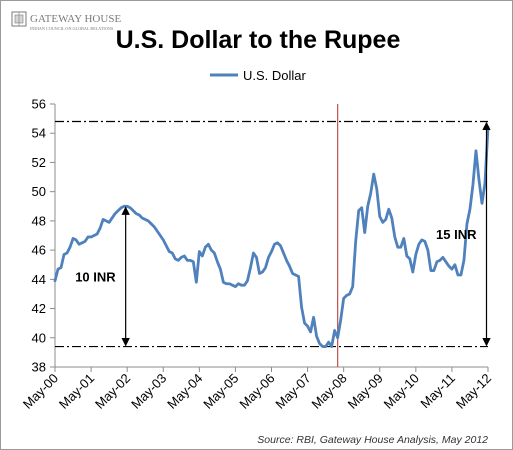 Image resolution: width=513 pixels, height=450 pixels. What do you see at coordinates (39, 367) in the screenshot?
I see `y-tick-label: 38` at bounding box center [39, 367].